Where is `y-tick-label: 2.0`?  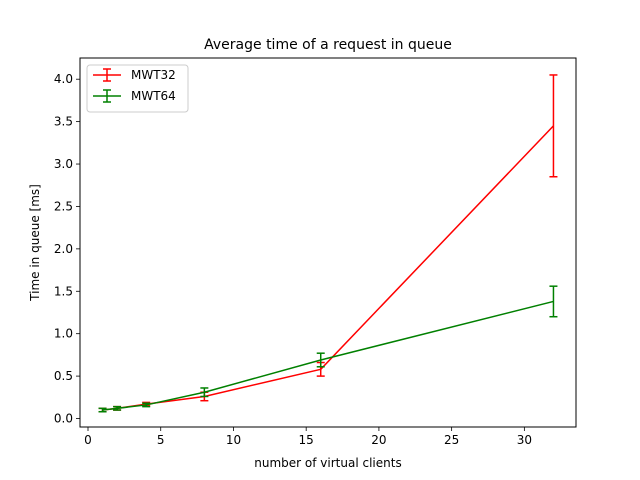
y-tick-label: 2.0 is located at coordinates (63, 249).